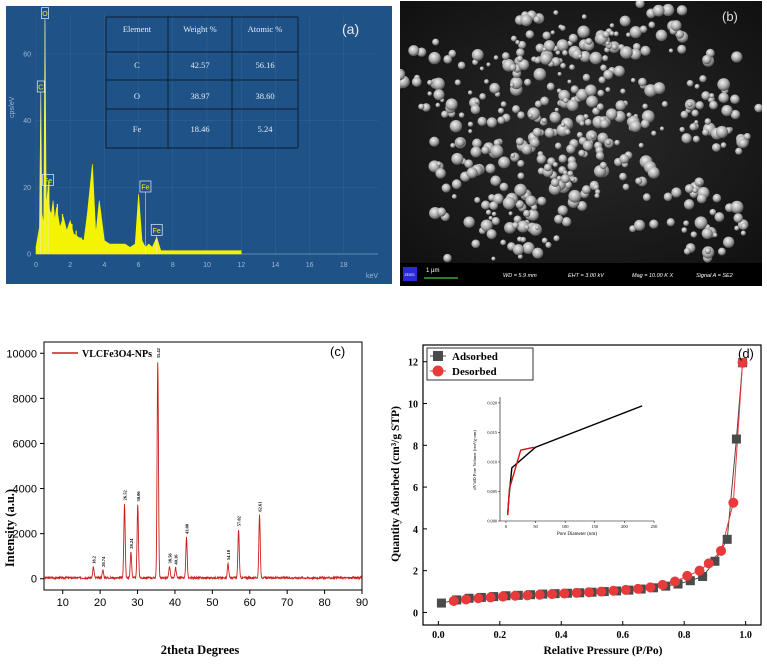 The width and height of the screenshot is (767, 665). Describe the element at coordinates (199, 129) in the screenshot. I see `table-cell: 18.46` at that location.